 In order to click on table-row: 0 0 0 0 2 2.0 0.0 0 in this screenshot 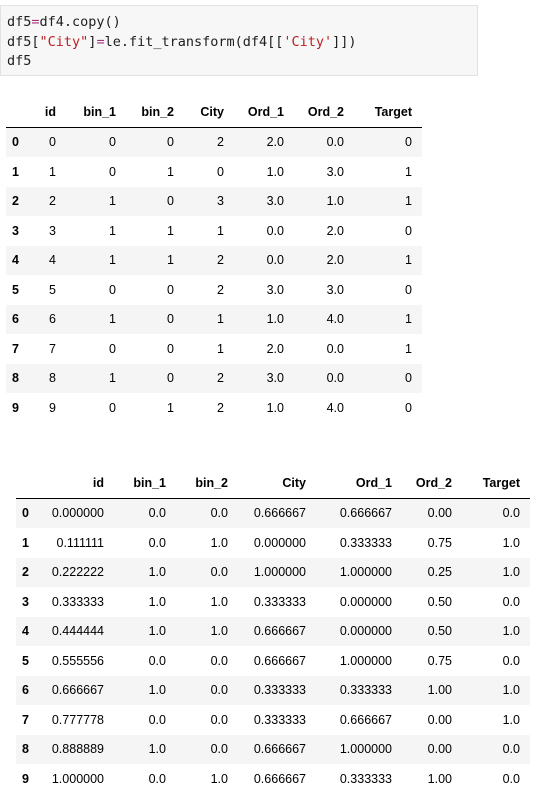, I will do `click(214, 142)`.